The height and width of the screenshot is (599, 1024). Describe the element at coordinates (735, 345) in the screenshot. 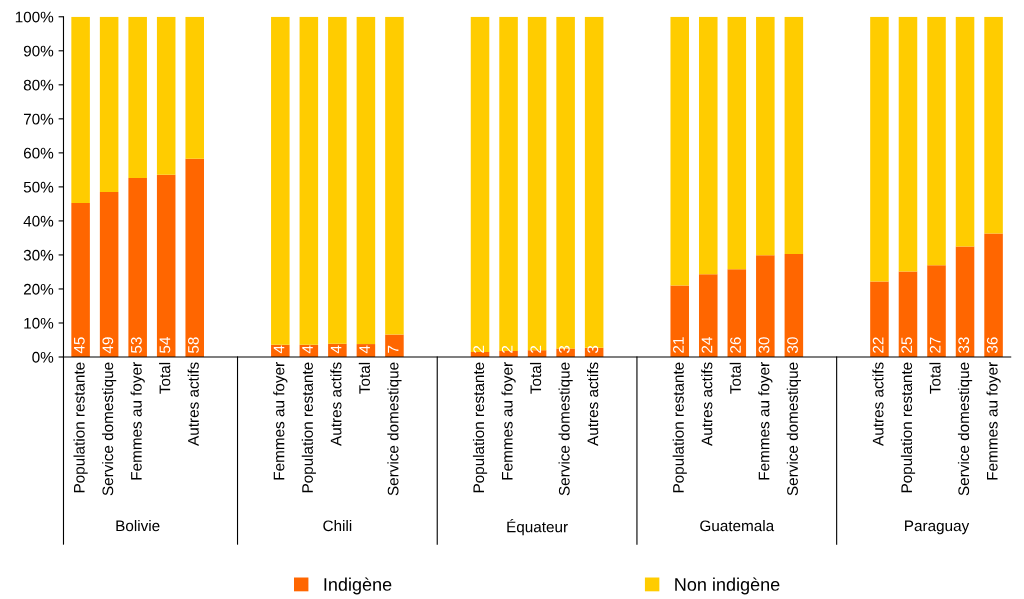

I see `data-label: 26` at that location.